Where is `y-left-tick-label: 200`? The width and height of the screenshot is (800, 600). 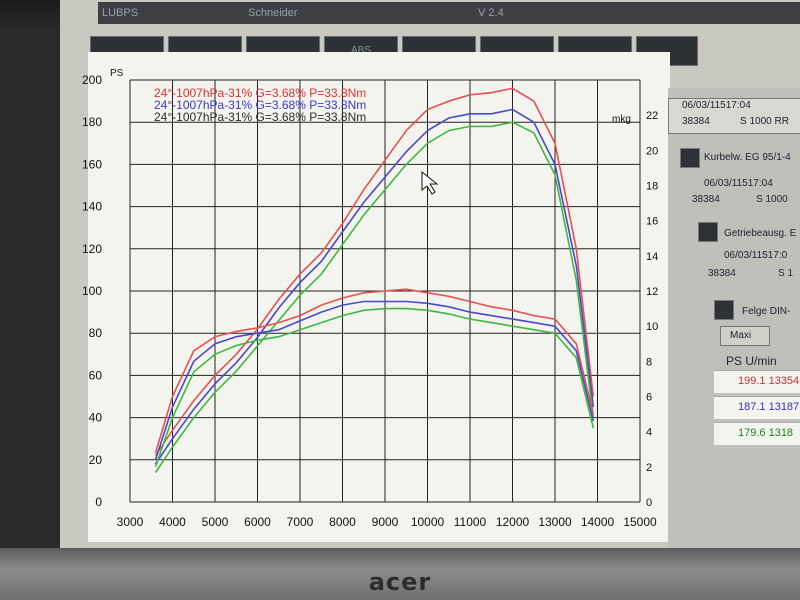
y-left-tick-label: 200 is located at coordinates (92, 80).